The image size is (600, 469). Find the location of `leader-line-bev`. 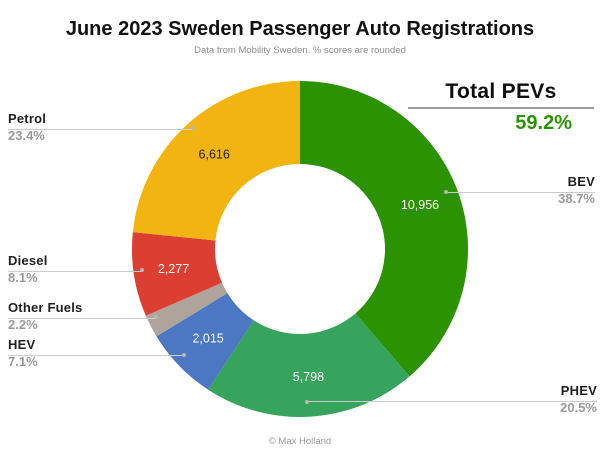

leader-line-bev is located at coordinates (521, 192).